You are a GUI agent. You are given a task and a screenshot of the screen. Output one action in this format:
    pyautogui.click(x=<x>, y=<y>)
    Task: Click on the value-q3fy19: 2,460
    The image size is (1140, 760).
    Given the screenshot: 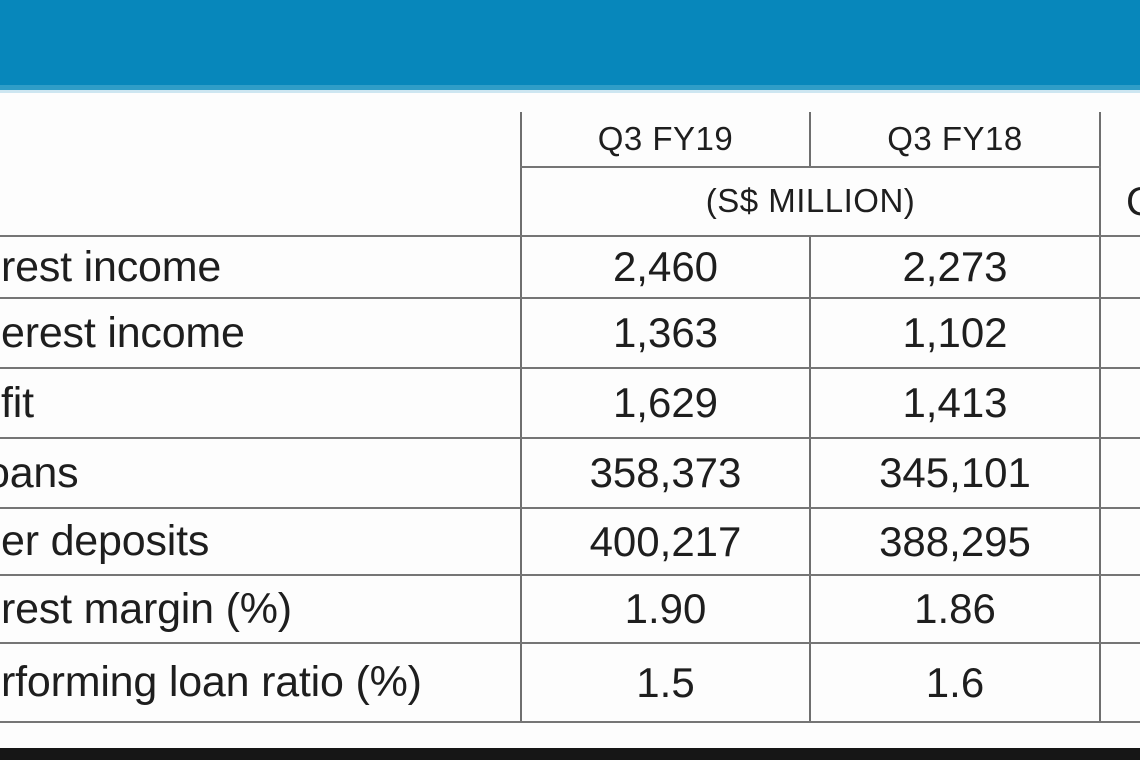 What is the action you would take?
    pyautogui.click(x=665, y=266)
    